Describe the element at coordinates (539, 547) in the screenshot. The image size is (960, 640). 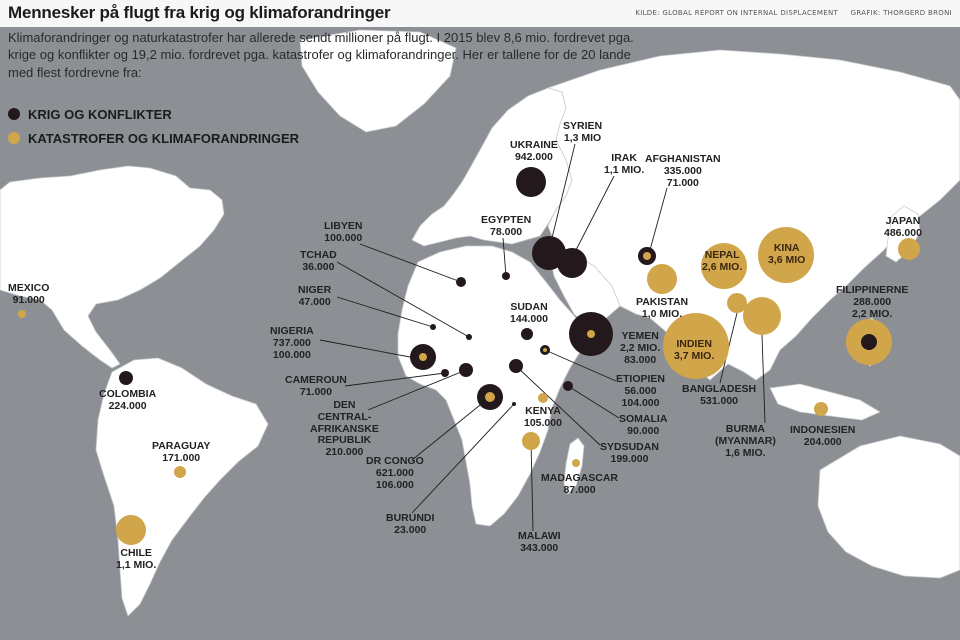
I see `label-malawi-line: 343.000` at that location.